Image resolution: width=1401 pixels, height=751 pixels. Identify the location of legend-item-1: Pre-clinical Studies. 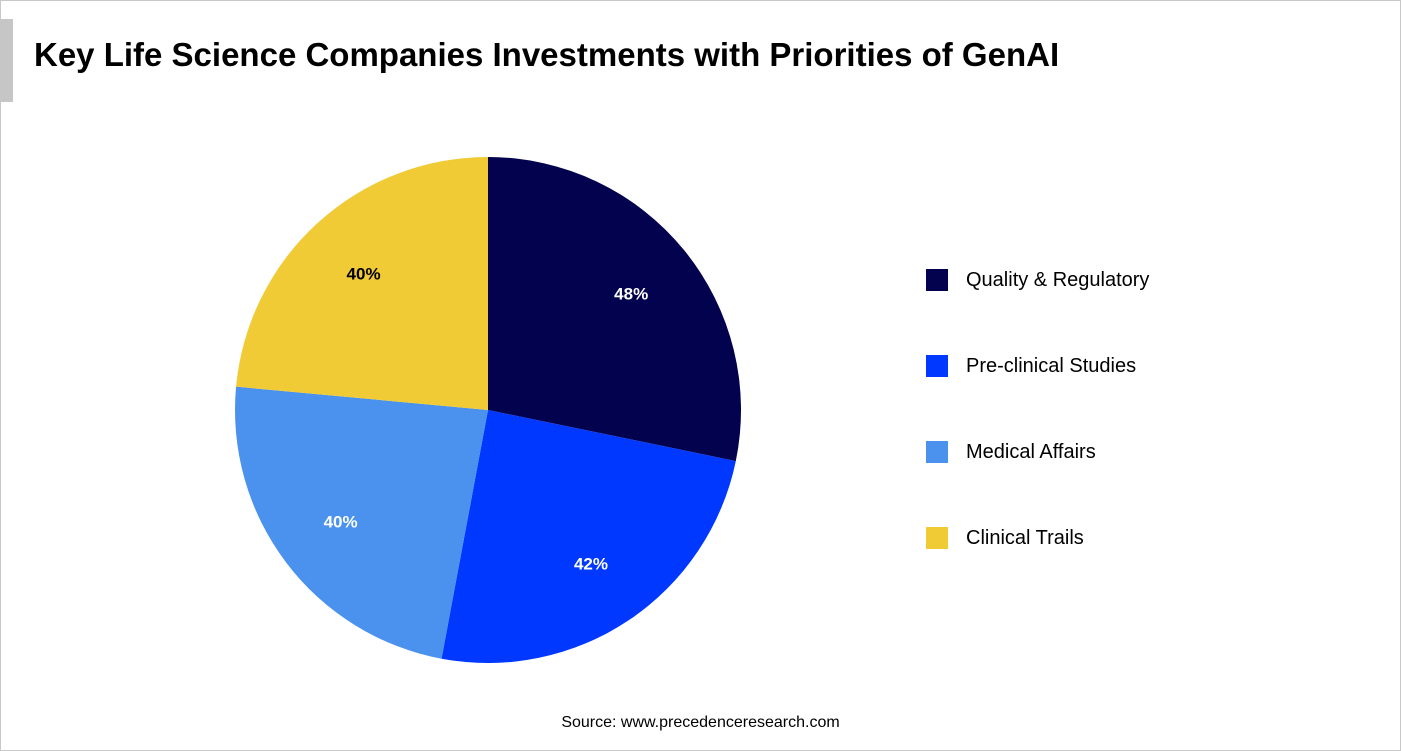
(1037, 366).